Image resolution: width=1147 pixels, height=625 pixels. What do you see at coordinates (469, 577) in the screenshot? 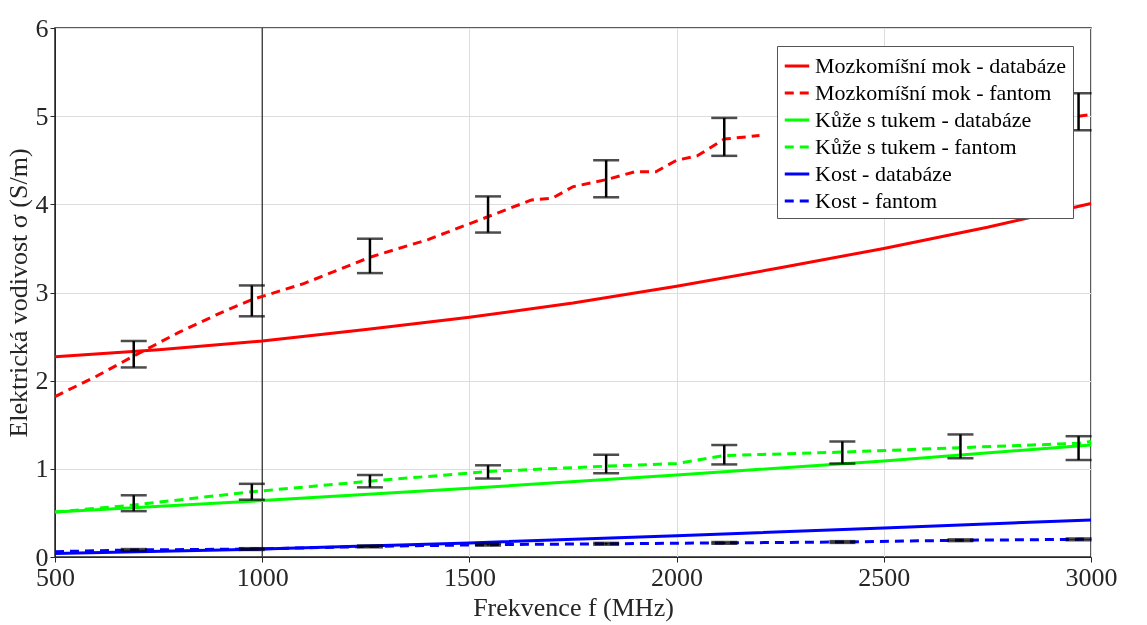
I see `x-tick-label: 1500` at bounding box center [469, 577].